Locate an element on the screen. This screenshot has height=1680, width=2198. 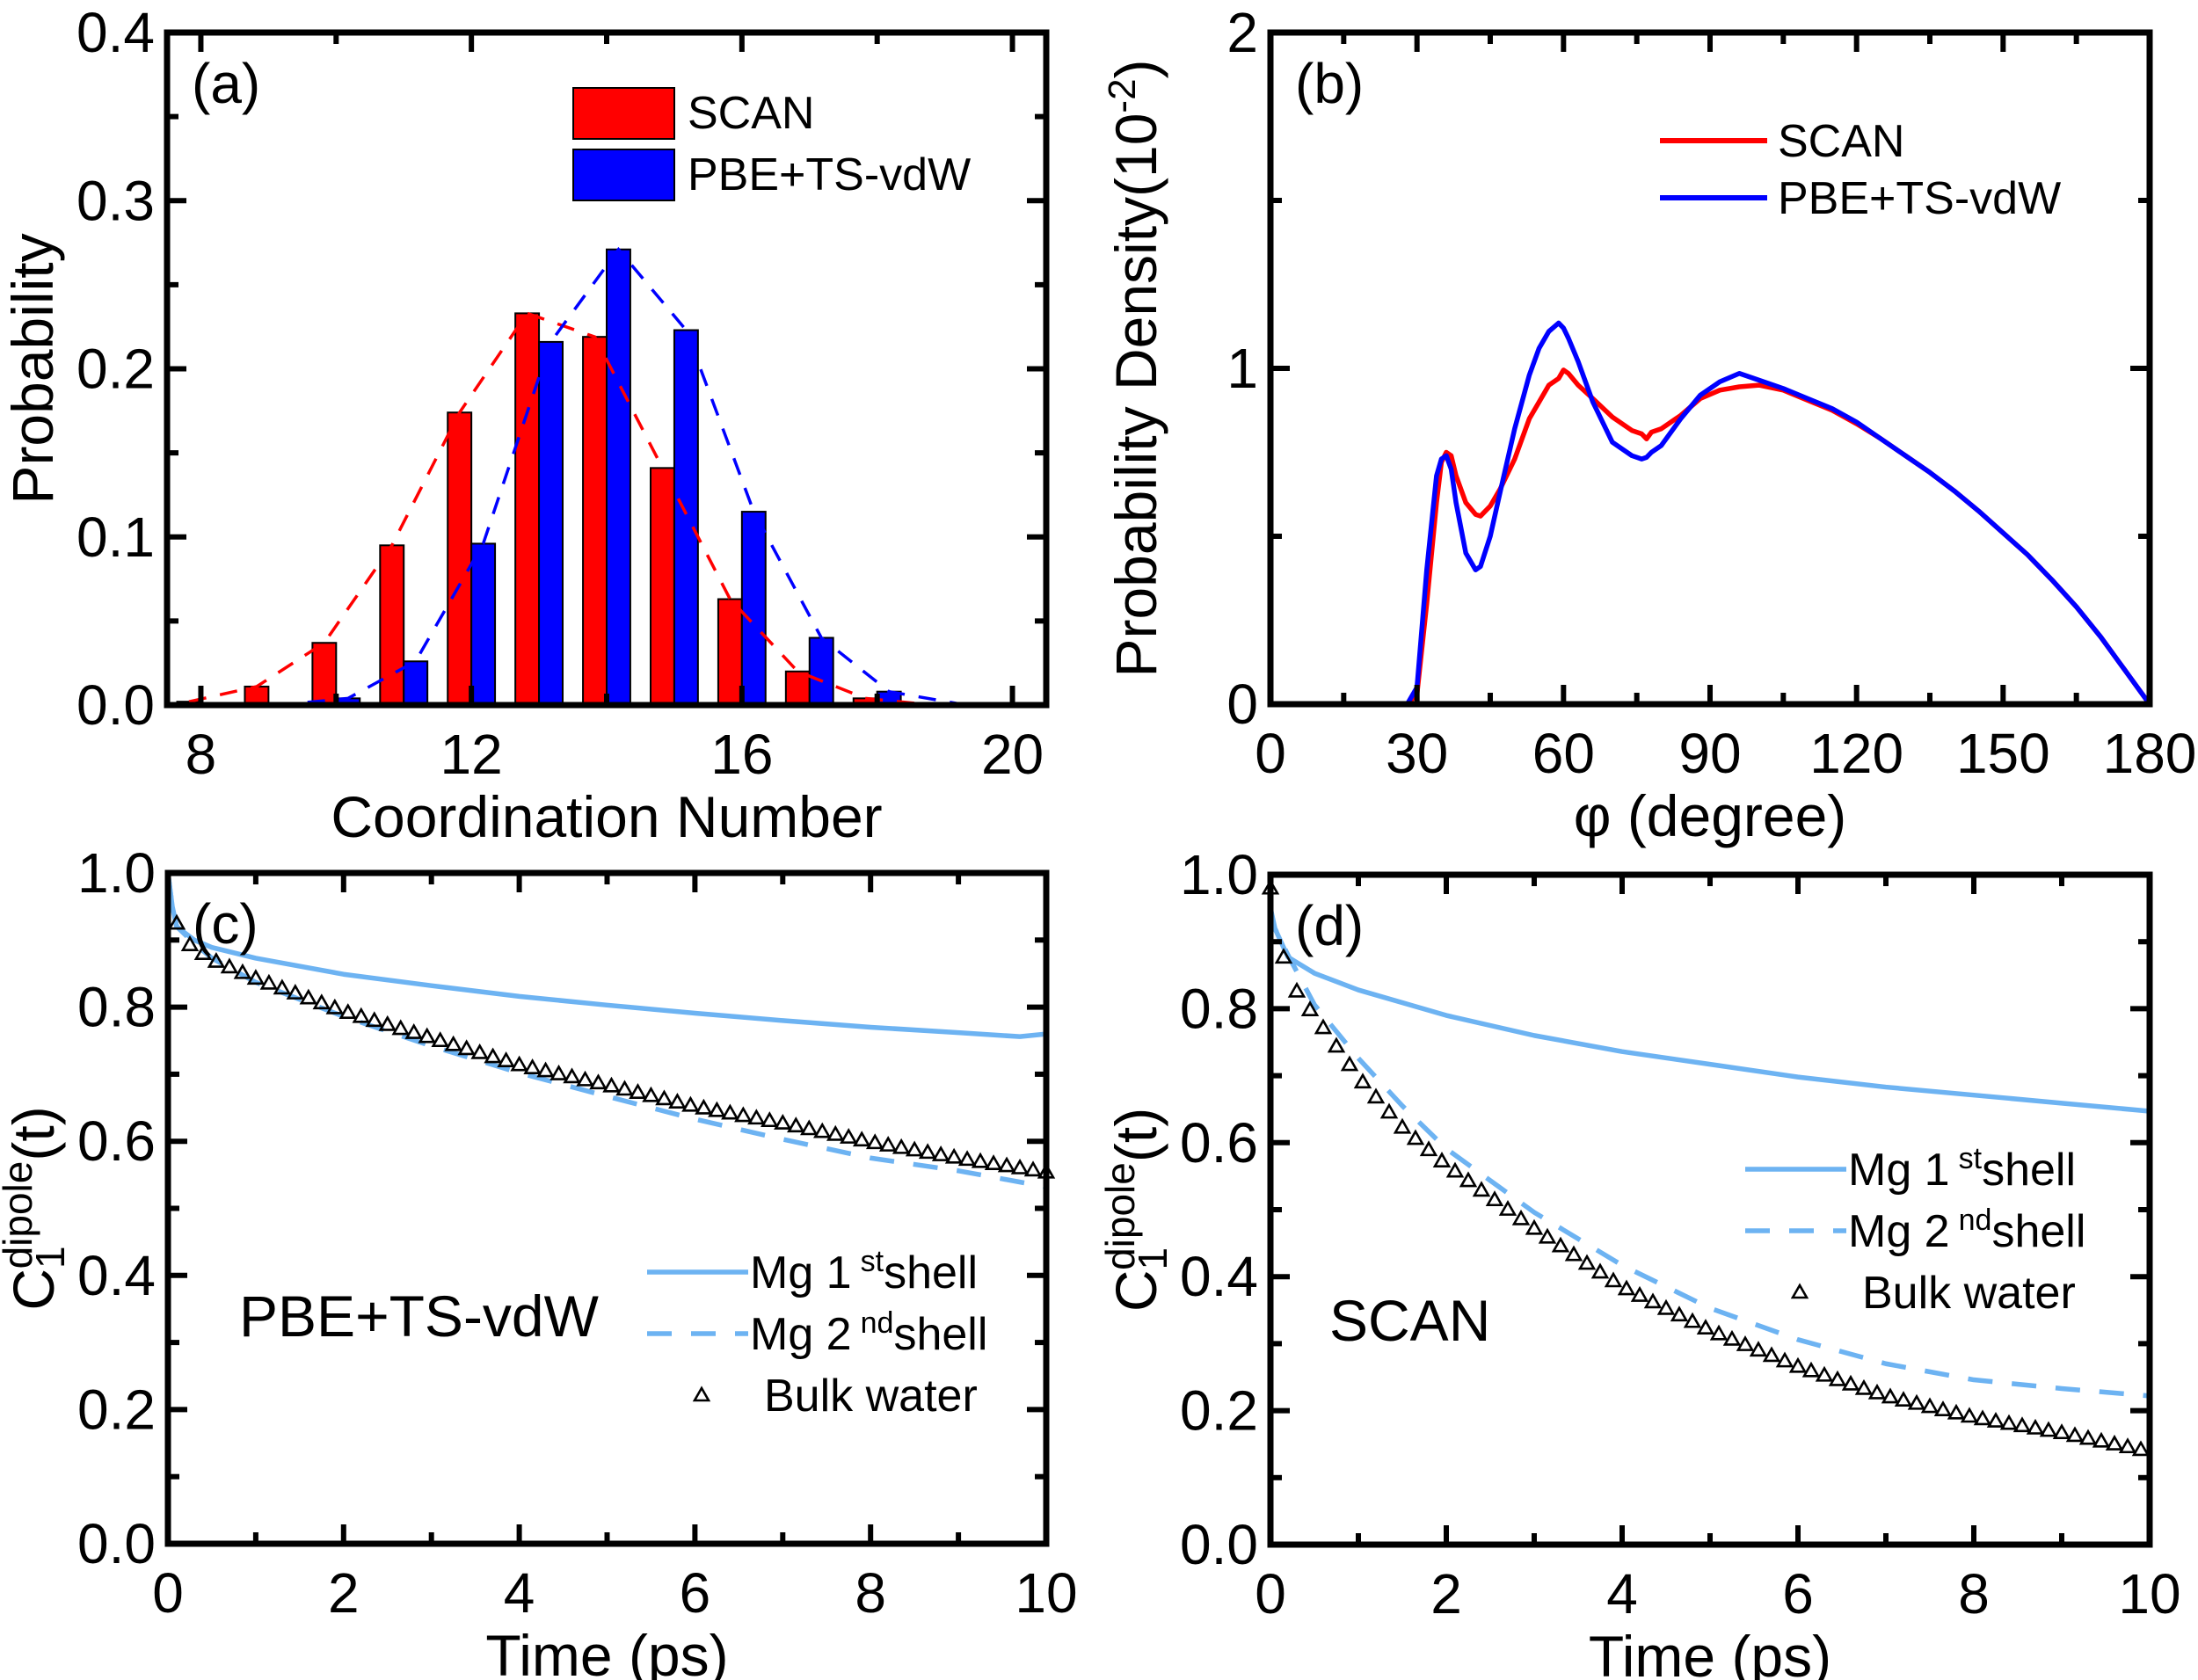
y-axis-title-superscript: -2 is located at coordinates (1122, 95).